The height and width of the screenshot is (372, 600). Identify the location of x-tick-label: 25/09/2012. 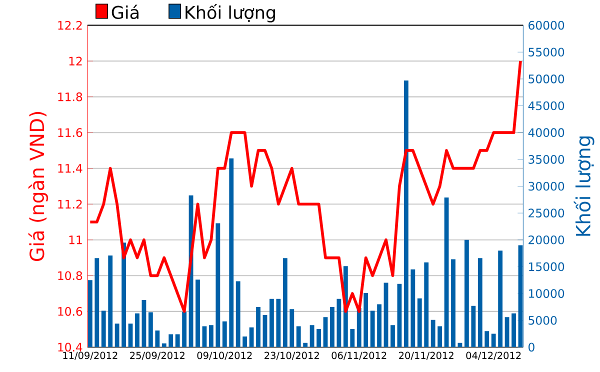
(157, 356).